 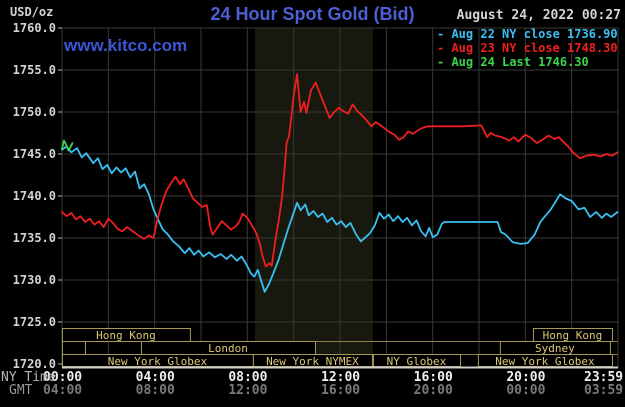 What do you see at coordinates (28, 377) in the screenshot?
I see `ny-time-row-label: NY Time` at bounding box center [28, 377].